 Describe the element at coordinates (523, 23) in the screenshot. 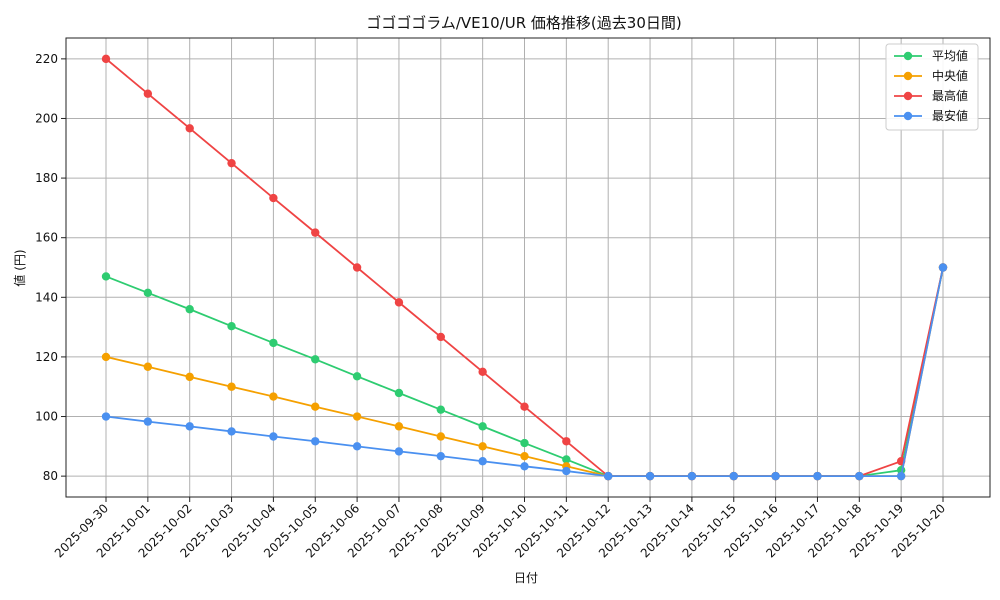

I see `chart-title: ゴゴゴゴラム/VE10/UR 価格推移(過去30日間)` at that location.